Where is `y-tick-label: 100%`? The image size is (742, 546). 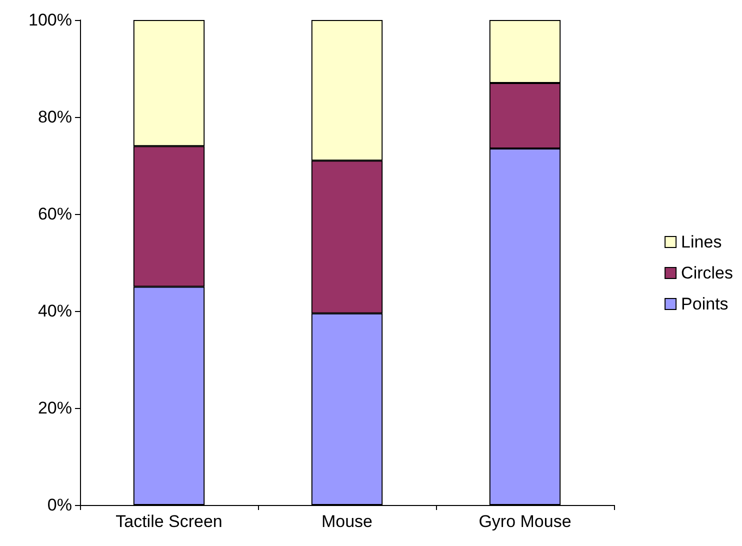 y-tick-label: 100% is located at coordinates (50, 20).